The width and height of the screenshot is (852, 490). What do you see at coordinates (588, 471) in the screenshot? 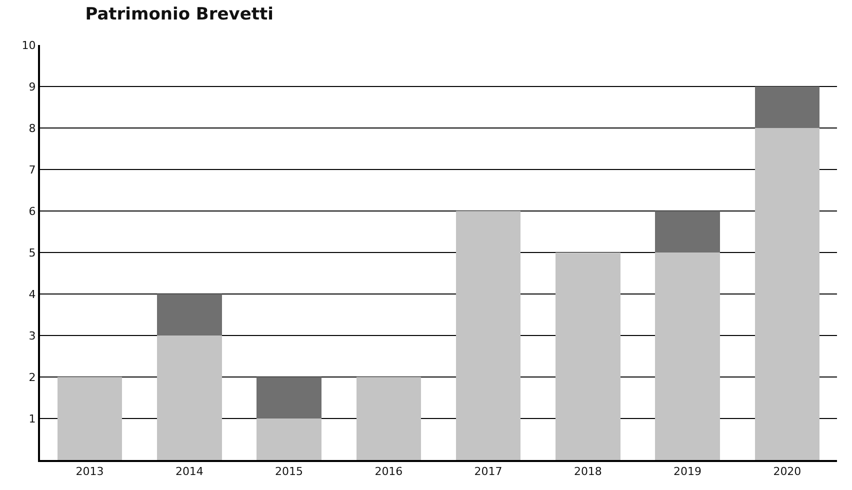
I see `x-tick-label: 2018` at bounding box center [588, 471].